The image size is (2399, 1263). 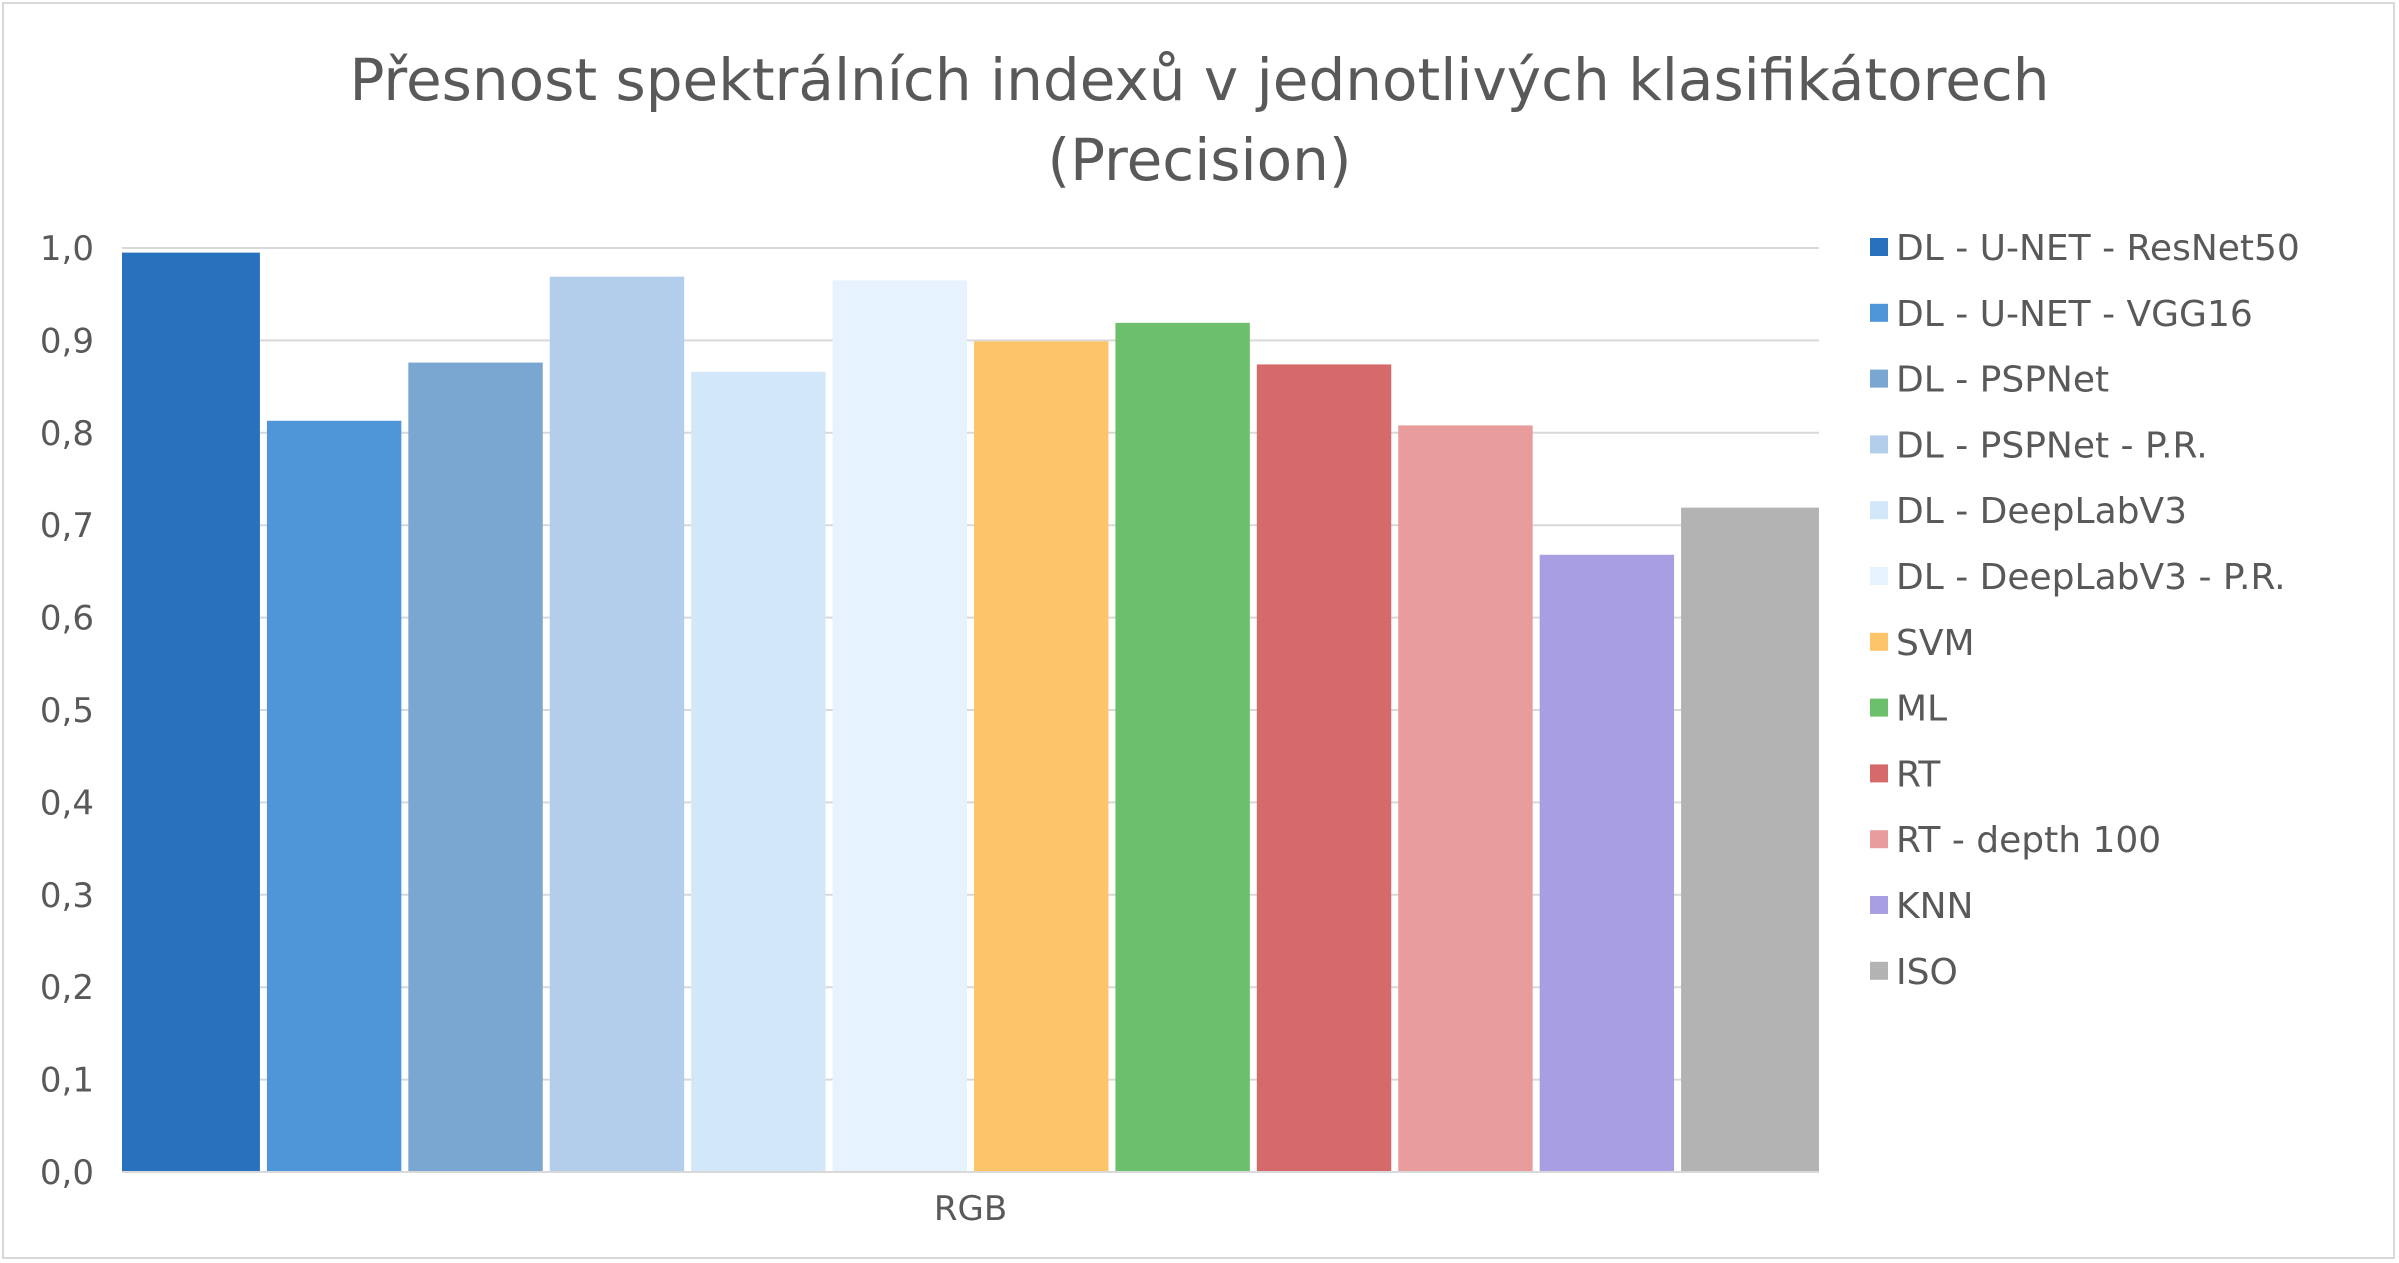 What do you see at coordinates (67, 896) in the screenshot?
I see `y-tick-label: 0,3` at bounding box center [67, 896].